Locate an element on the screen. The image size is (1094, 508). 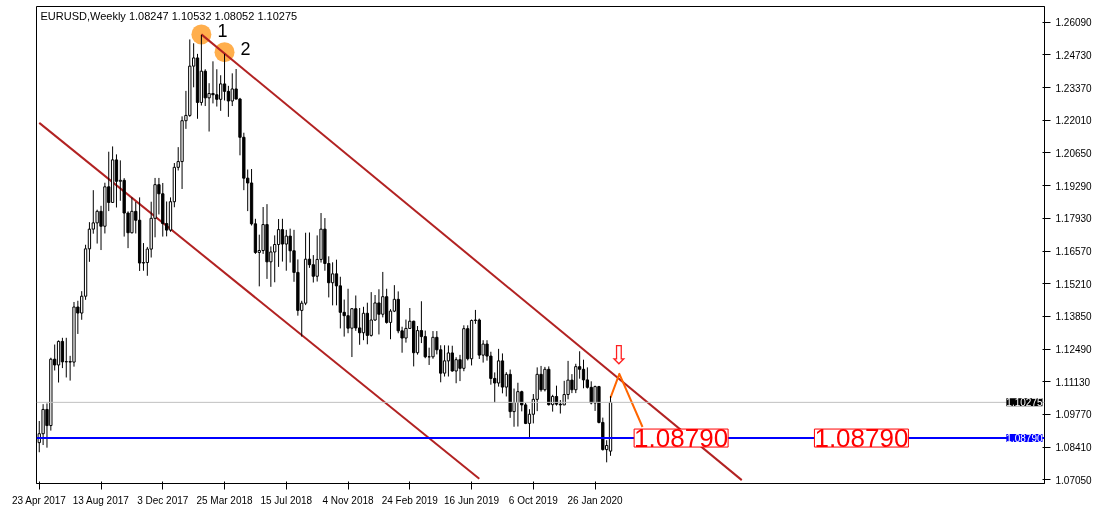
annotation: 1 is located at coordinates (222, 30).